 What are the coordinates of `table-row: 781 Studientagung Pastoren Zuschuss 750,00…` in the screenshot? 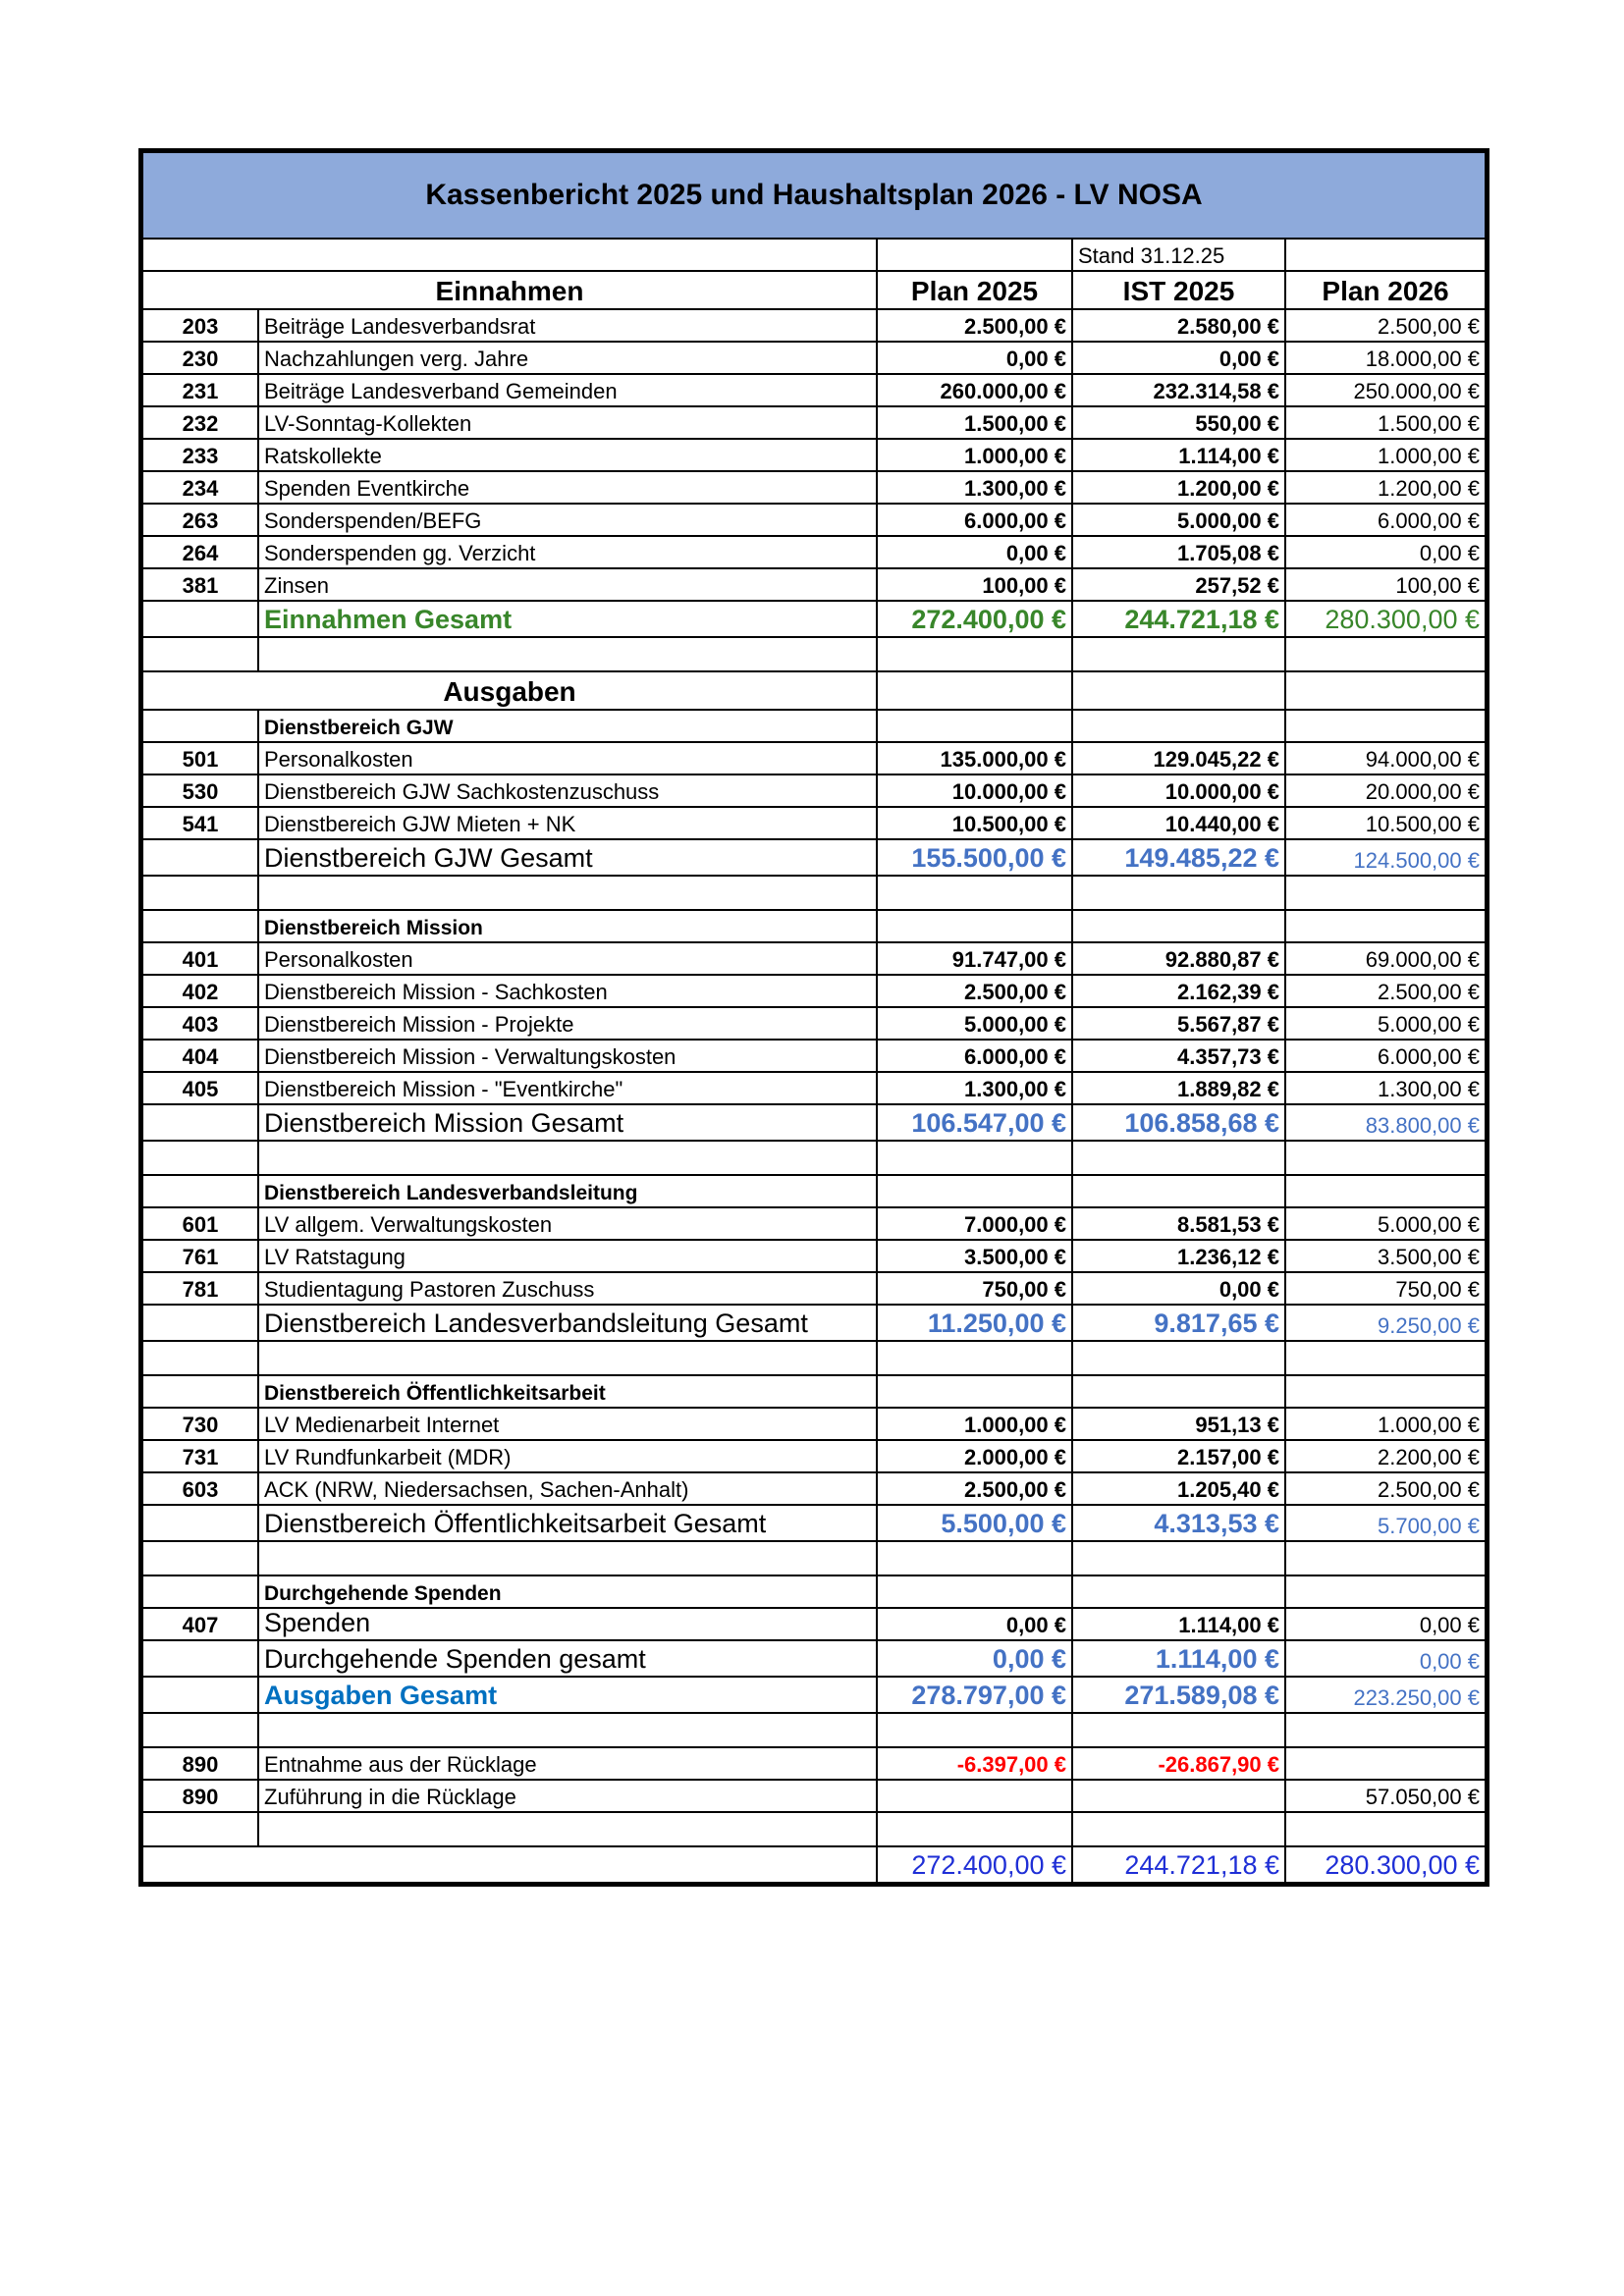 It's located at (814, 1289).